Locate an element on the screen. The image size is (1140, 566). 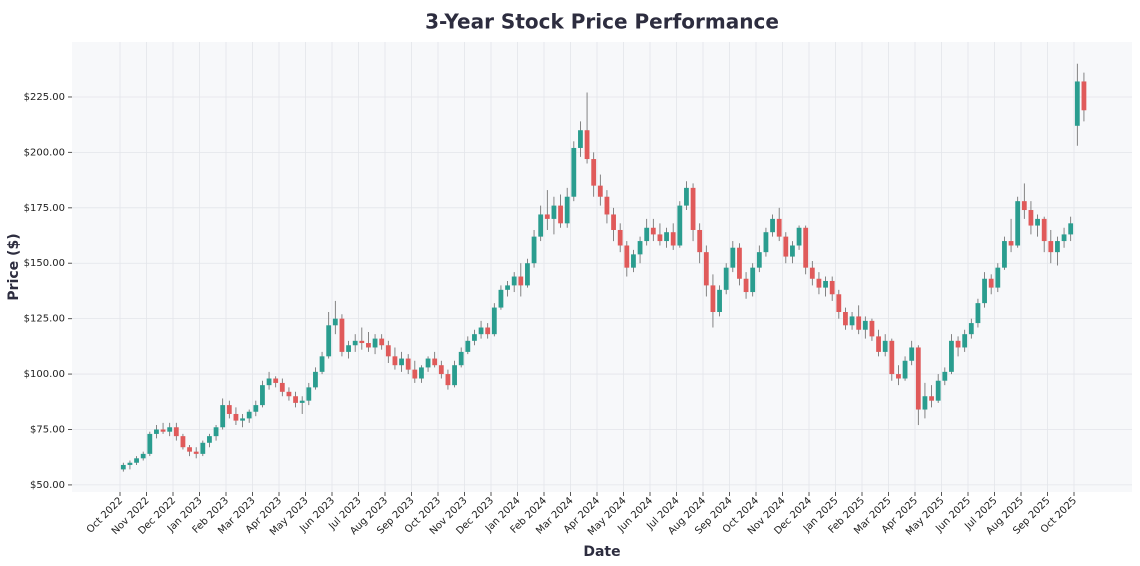
y-tick-label: $125.00 is located at coordinates (44, 319).